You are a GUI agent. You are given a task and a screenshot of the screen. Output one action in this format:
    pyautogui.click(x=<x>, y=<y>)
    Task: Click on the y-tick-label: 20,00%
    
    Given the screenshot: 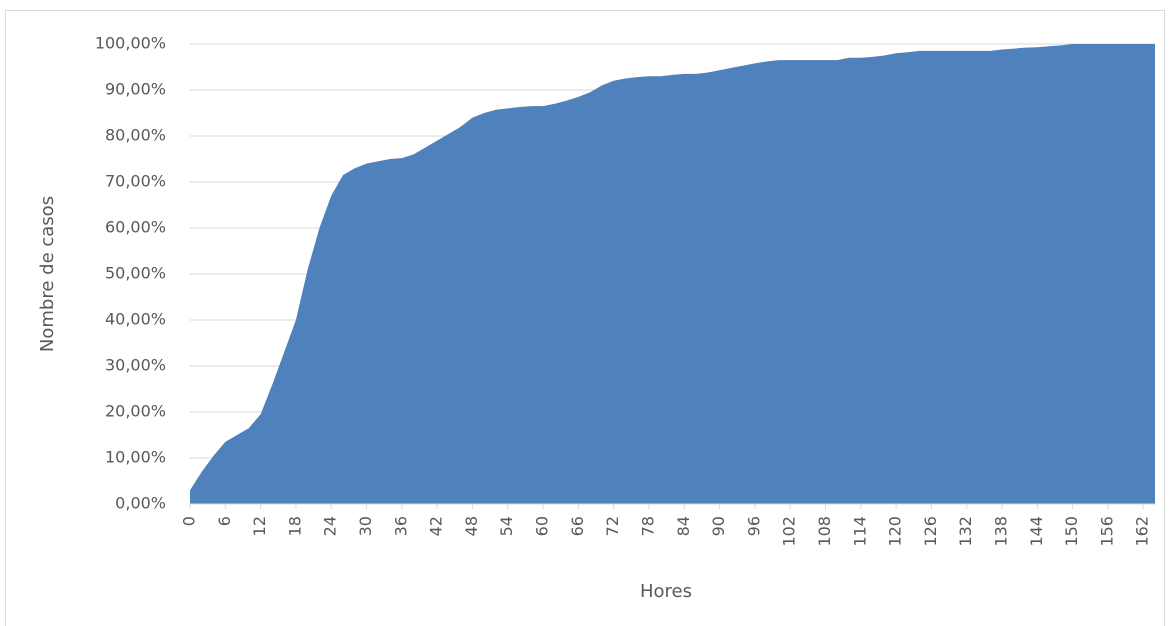 What is the action you would take?
    pyautogui.click(x=135, y=411)
    